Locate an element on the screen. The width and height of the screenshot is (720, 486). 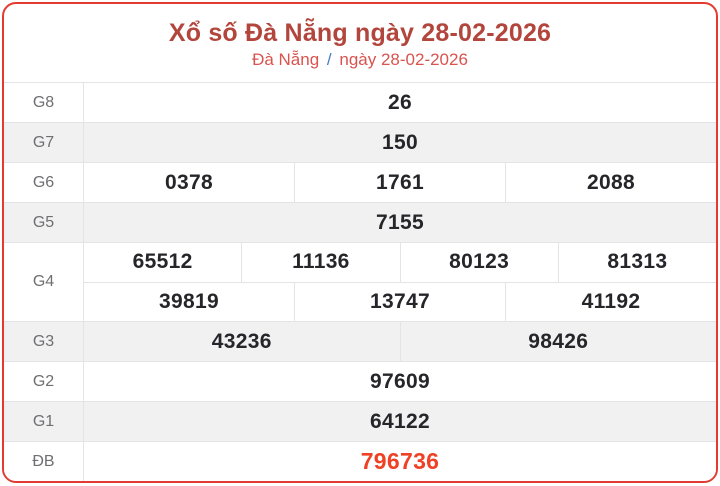
prize-label: G5 is located at coordinates (44, 222).